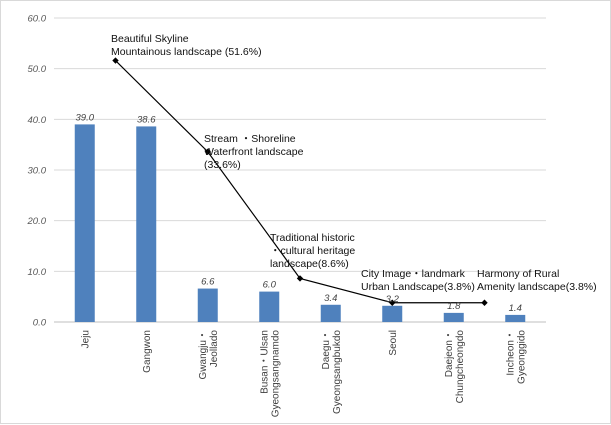 The height and width of the screenshot is (425, 611). I want to click on bar-value-label: 1.8, so click(454, 306).